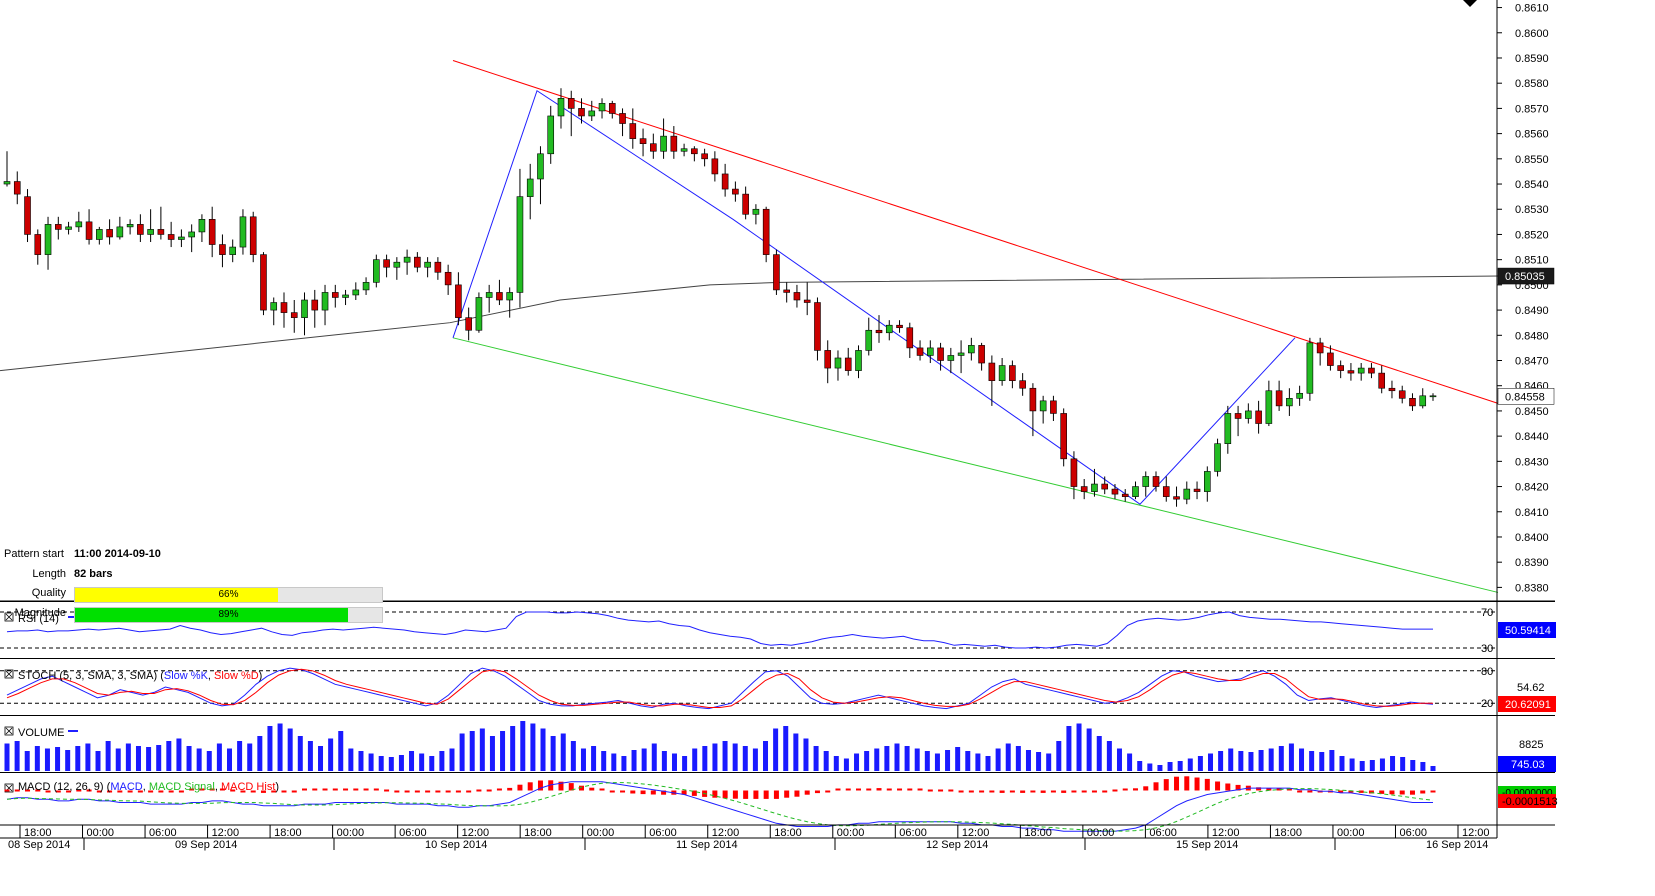  What do you see at coordinates (1532, 311) in the screenshot?
I see `price-tick-label: 0.8490` at bounding box center [1532, 311].